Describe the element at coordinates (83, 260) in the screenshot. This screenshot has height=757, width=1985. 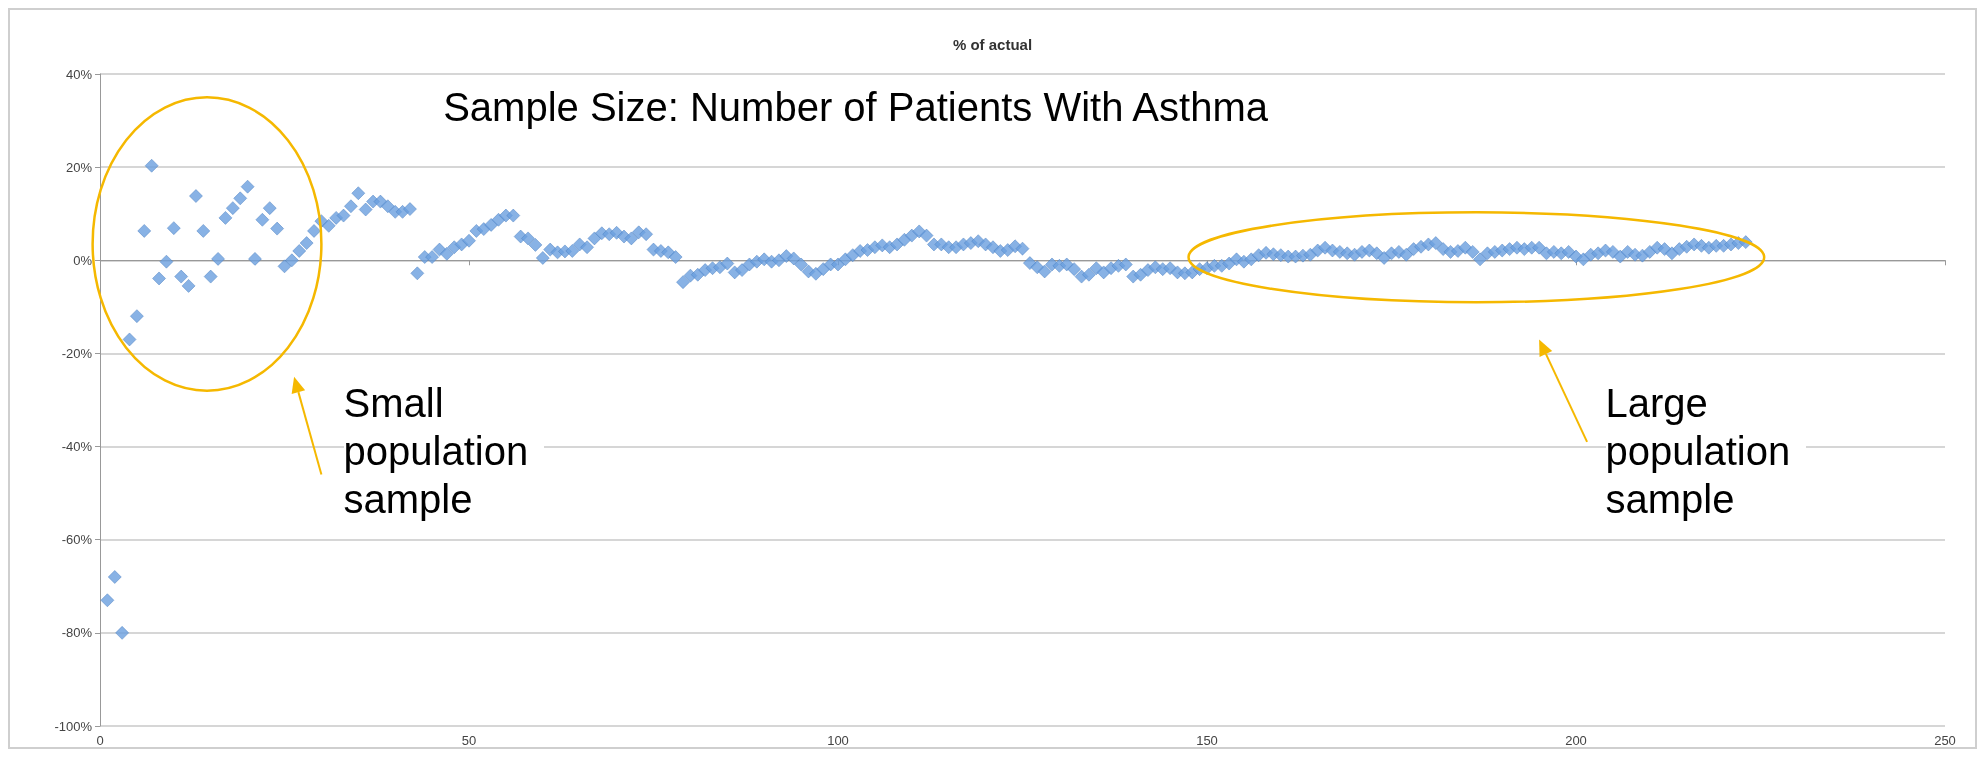
I see `y-tick-label: 0%` at that location.